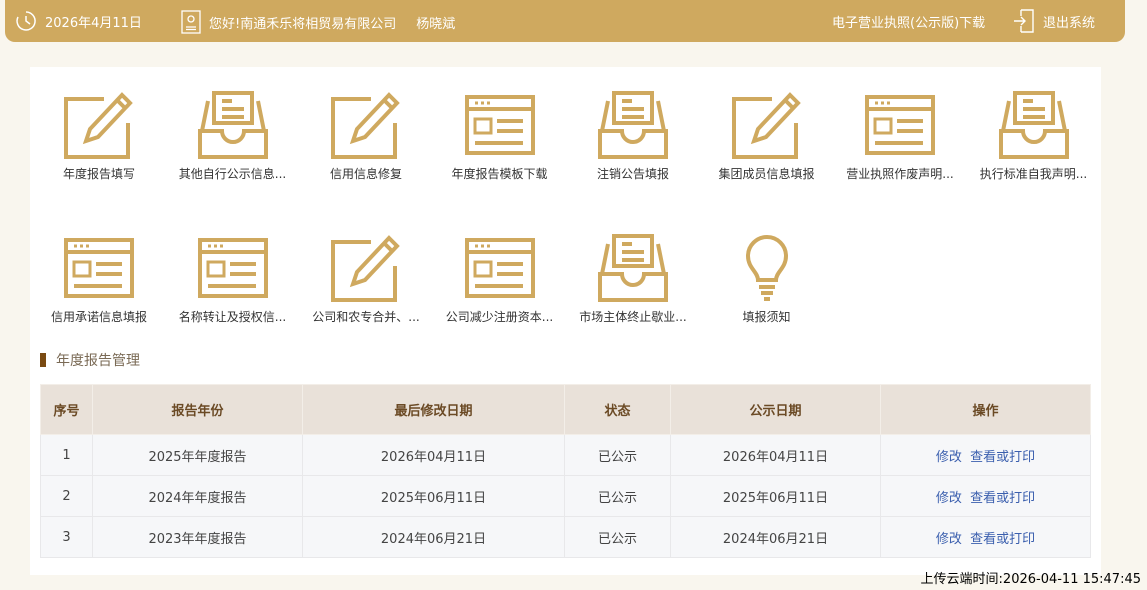 Image resolution: width=1147 pixels, height=590 pixels. What do you see at coordinates (499, 174) in the screenshot?
I see `tile-label: 年度报告模板下载` at bounding box center [499, 174].